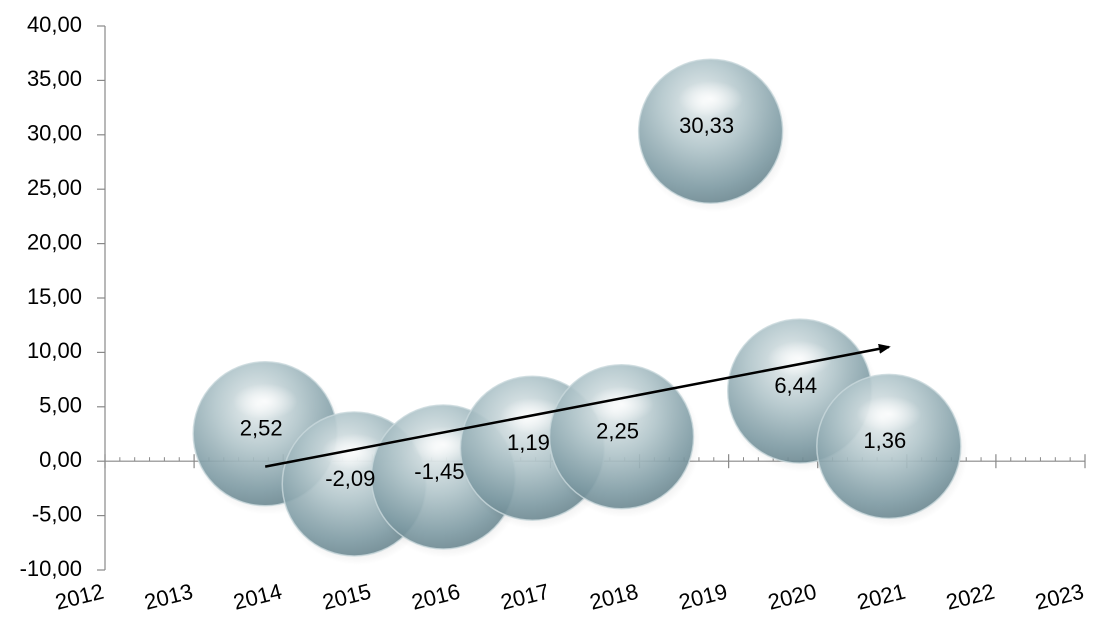 The height and width of the screenshot is (635, 1103). What do you see at coordinates (884, 440) in the screenshot?
I see `data-label: 1,36` at bounding box center [884, 440].